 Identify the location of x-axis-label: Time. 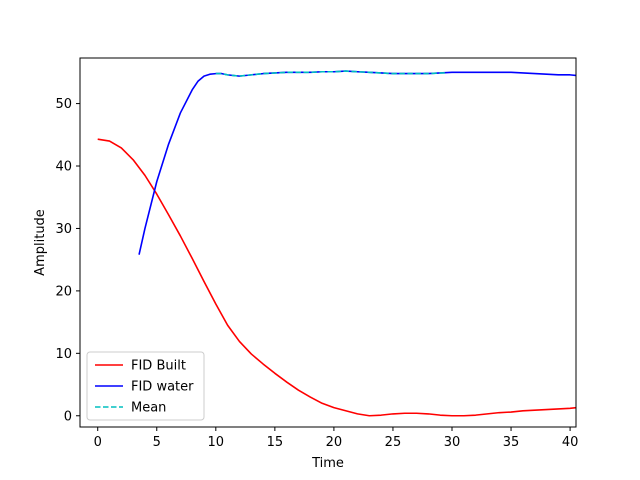
(327, 463).